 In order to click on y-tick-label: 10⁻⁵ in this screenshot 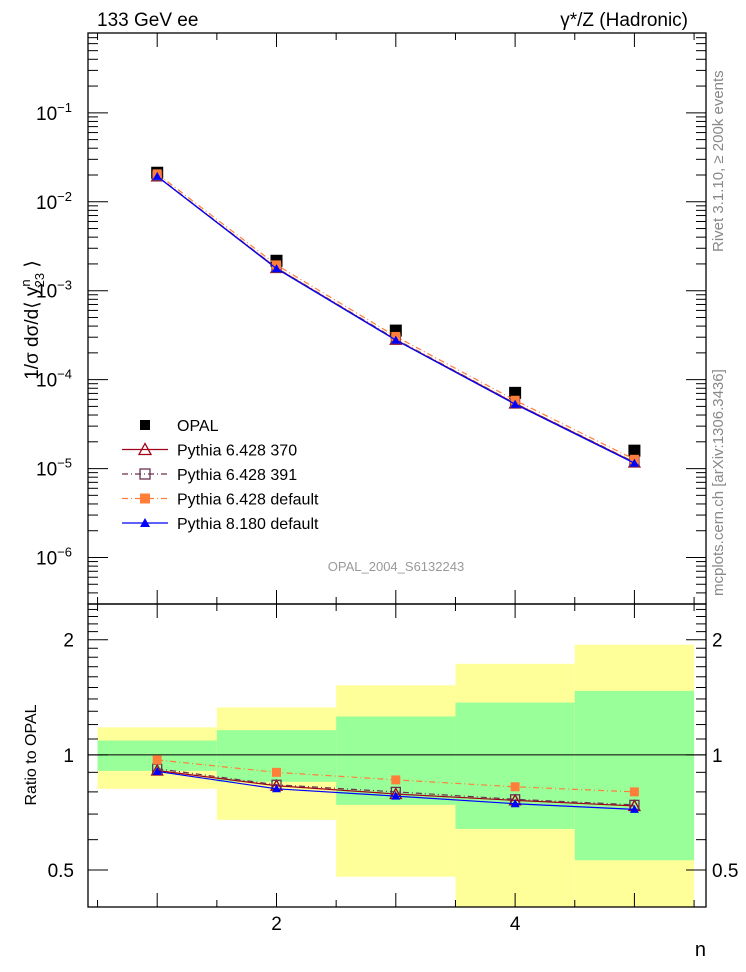, I will do `click(54, 468)`.